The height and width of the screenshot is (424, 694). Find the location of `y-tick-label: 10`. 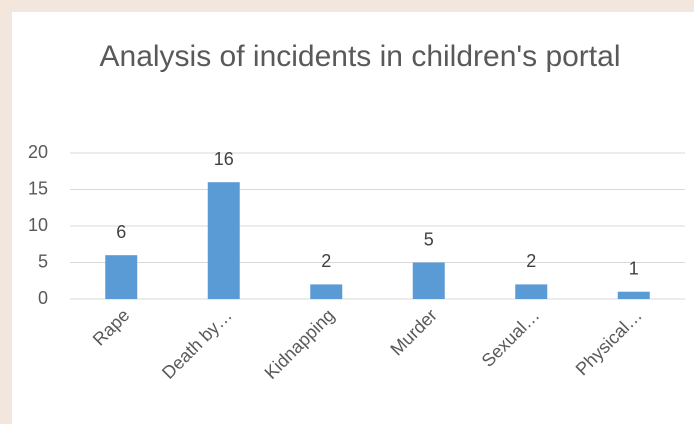

y-tick-label: 10 is located at coordinates (38, 225).